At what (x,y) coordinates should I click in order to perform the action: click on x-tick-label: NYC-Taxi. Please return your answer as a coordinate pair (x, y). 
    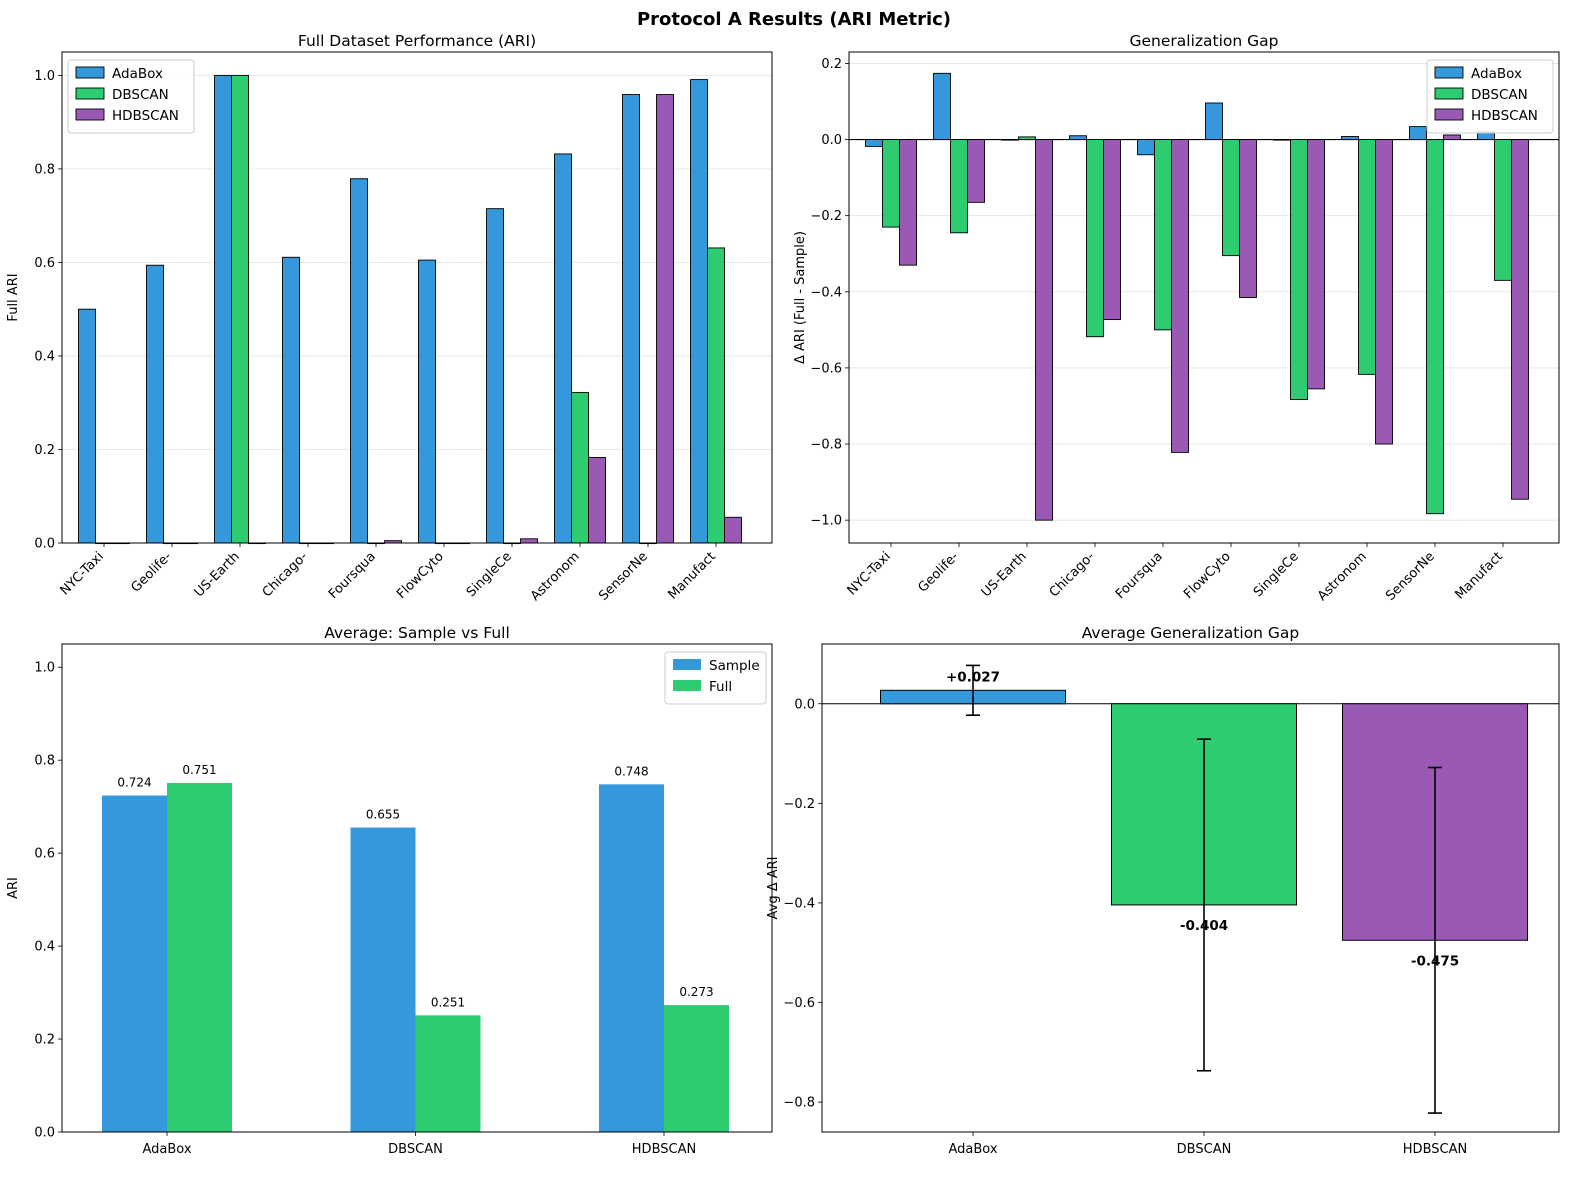
    Looking at the image, I should click on (82, 573).